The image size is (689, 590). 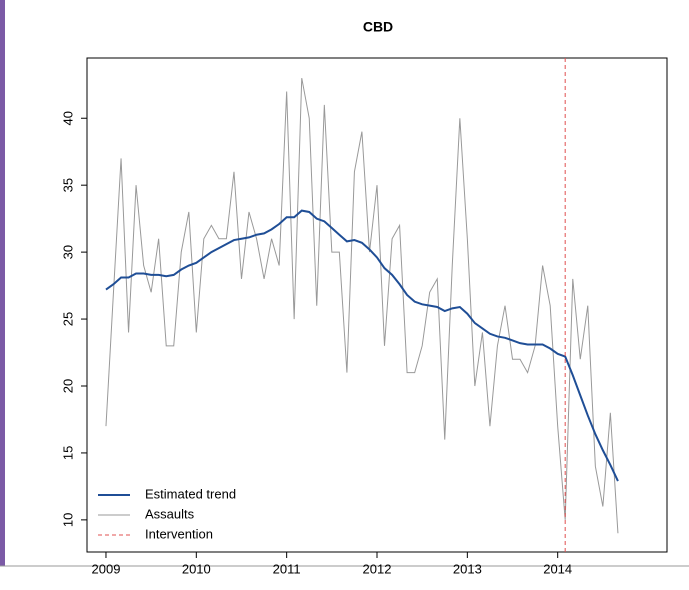 I want to click on y-tick-label: 40, so click(x=67, y=118).